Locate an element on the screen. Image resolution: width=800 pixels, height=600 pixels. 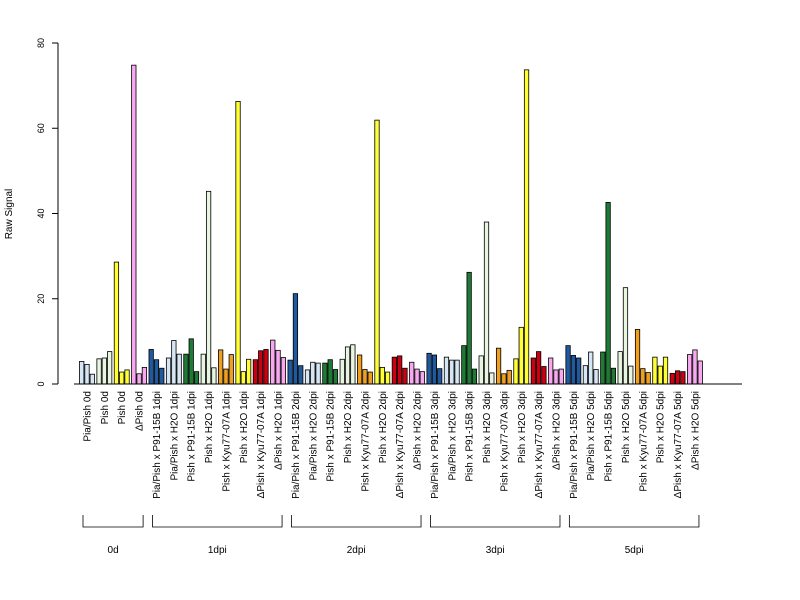
group-label: 5dpi is located at coordinates (634, 550).